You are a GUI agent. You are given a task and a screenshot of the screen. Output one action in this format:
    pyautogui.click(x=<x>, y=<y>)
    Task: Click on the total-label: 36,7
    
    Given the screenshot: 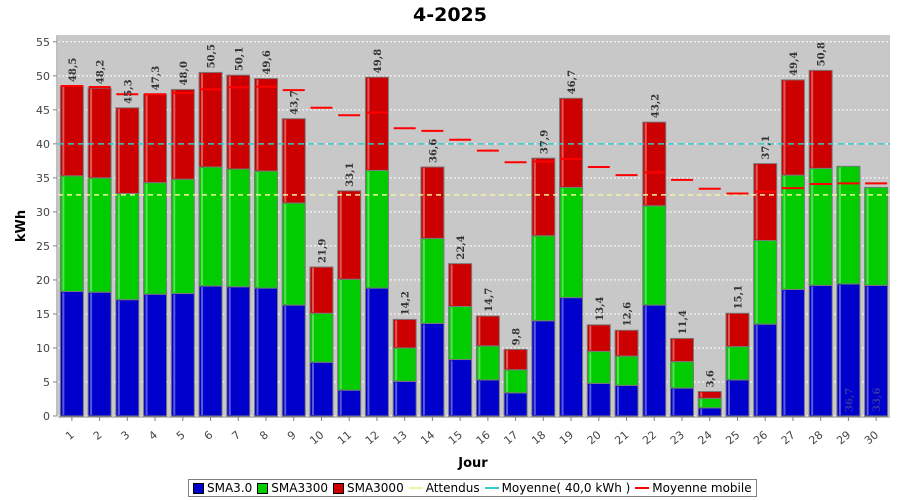 What is the action you would take?
    pyautogui.click(x=849, y=400)
    